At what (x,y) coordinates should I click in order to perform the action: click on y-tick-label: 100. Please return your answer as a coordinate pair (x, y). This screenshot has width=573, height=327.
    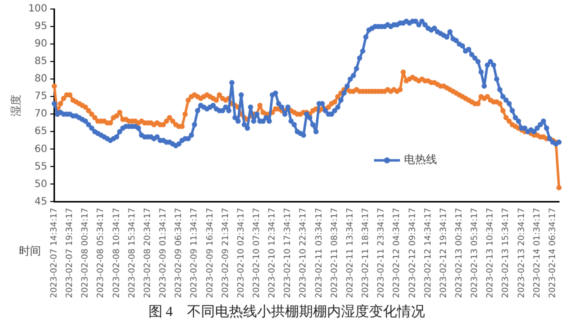
    Looking at the image, I should click on (38, 9).